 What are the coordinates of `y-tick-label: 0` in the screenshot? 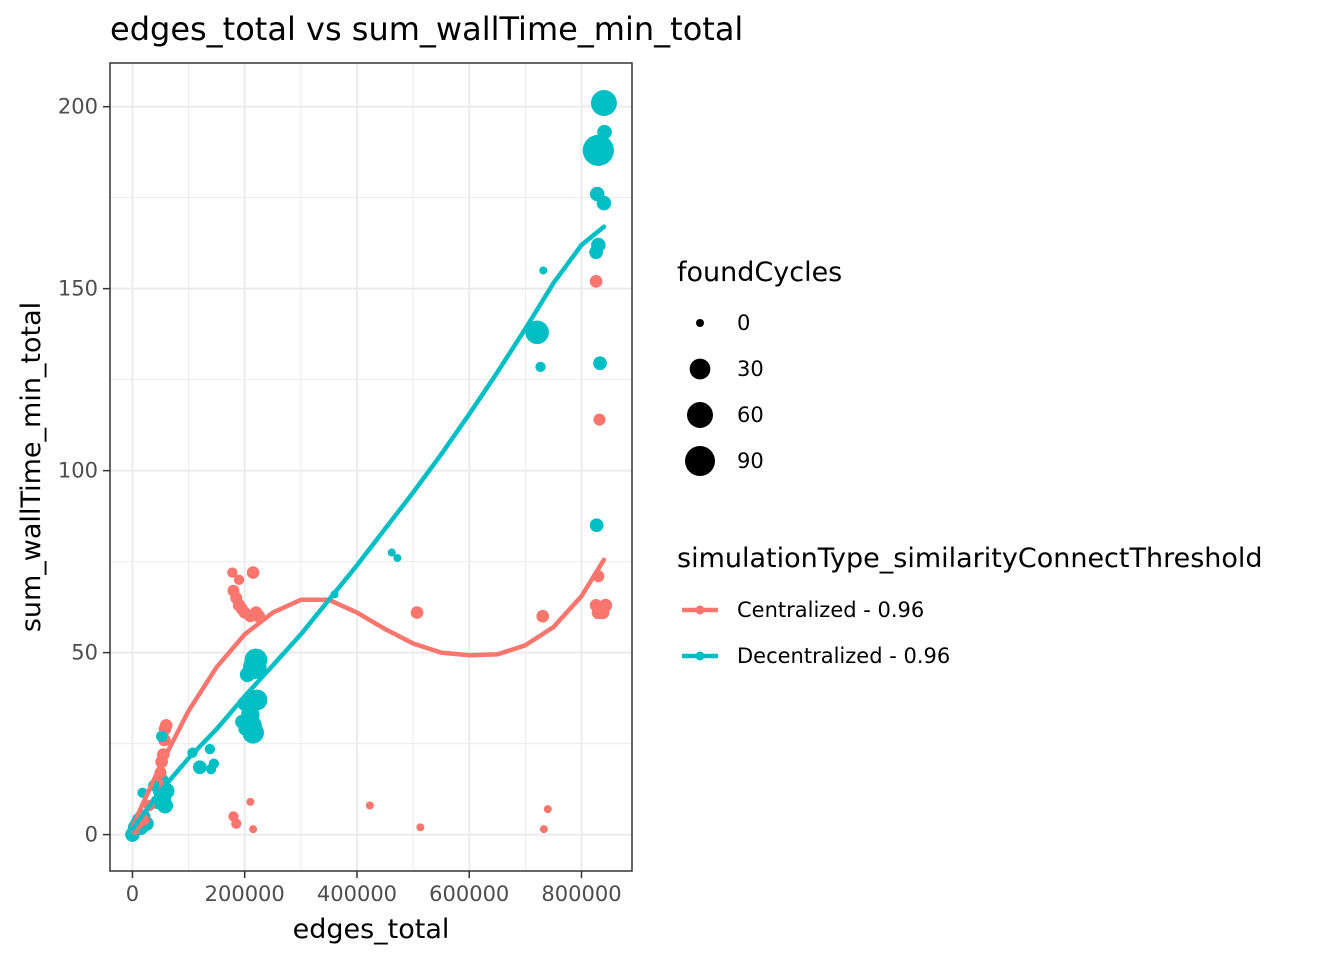 It's located at (91, 835).